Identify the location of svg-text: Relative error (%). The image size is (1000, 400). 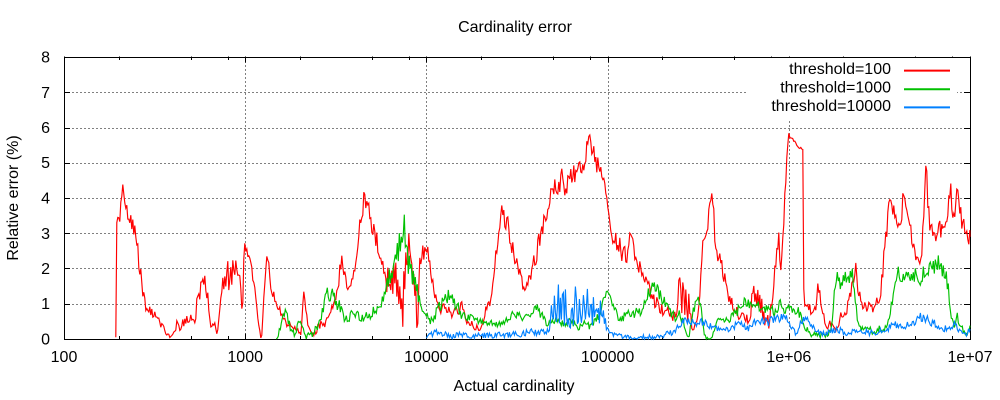
(13, 197).